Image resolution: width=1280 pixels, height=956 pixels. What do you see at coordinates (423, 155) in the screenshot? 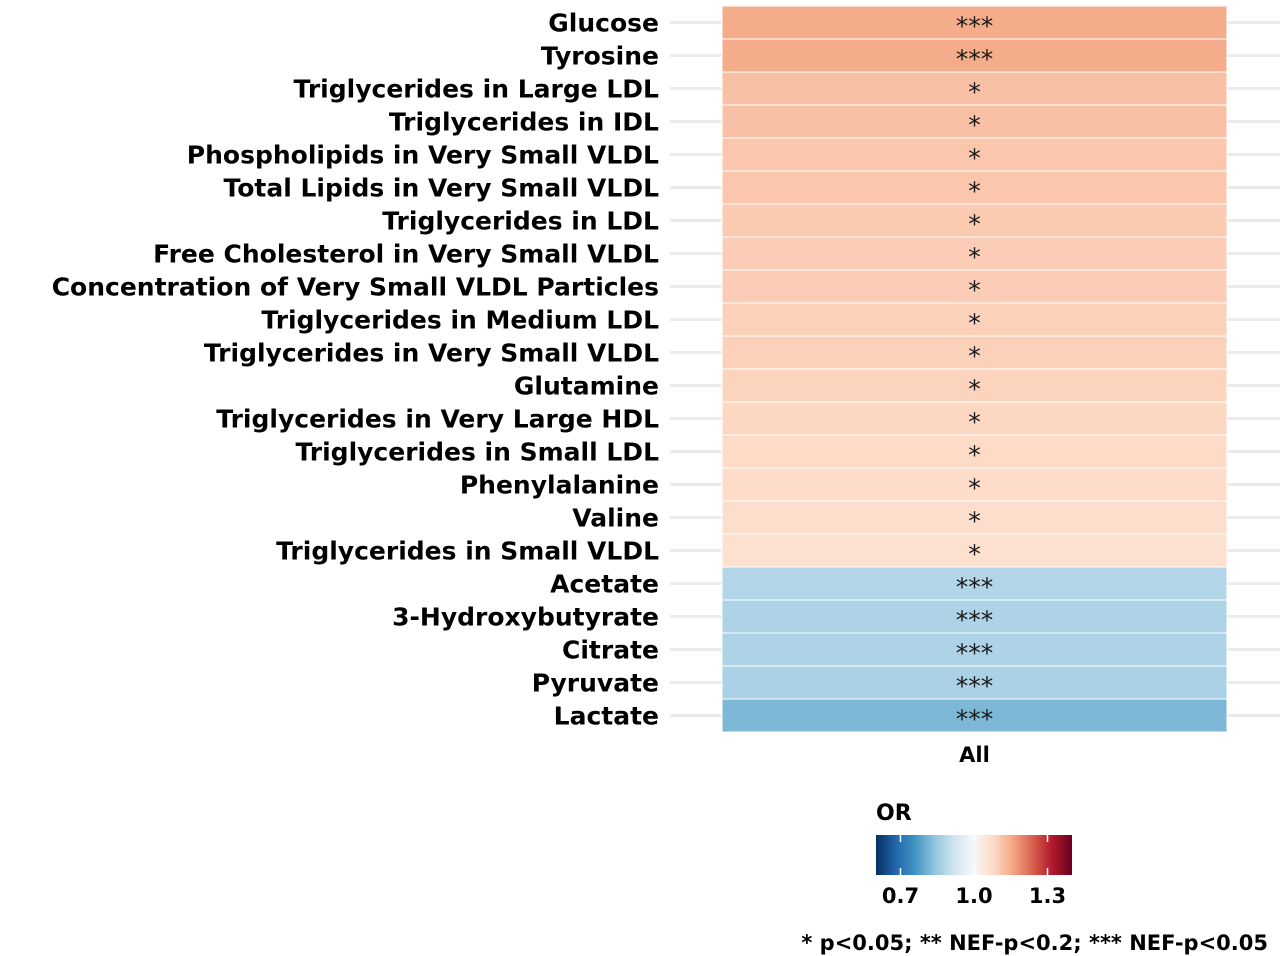
I see `row-label: Phospholipids in Very Small VLDL` at bounding box center [423, 155].